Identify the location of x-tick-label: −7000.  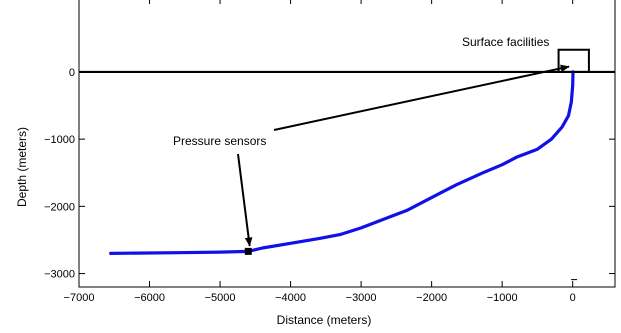
(79, 298).